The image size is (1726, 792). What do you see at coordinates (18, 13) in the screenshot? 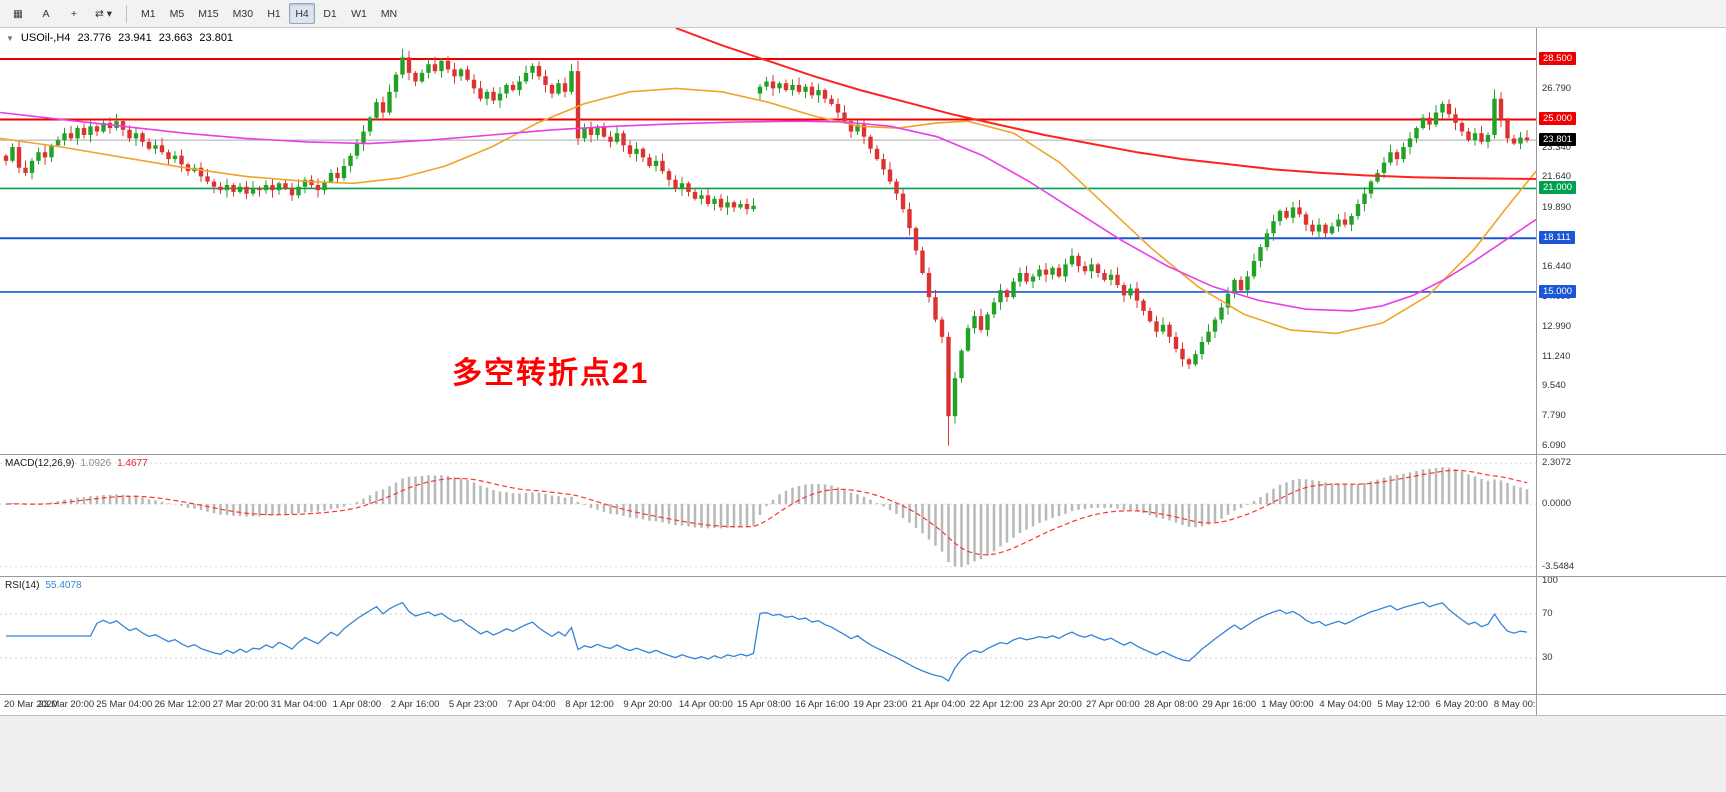
I see `charts-grid-icon: ▦` at bounding box center [18, 13].